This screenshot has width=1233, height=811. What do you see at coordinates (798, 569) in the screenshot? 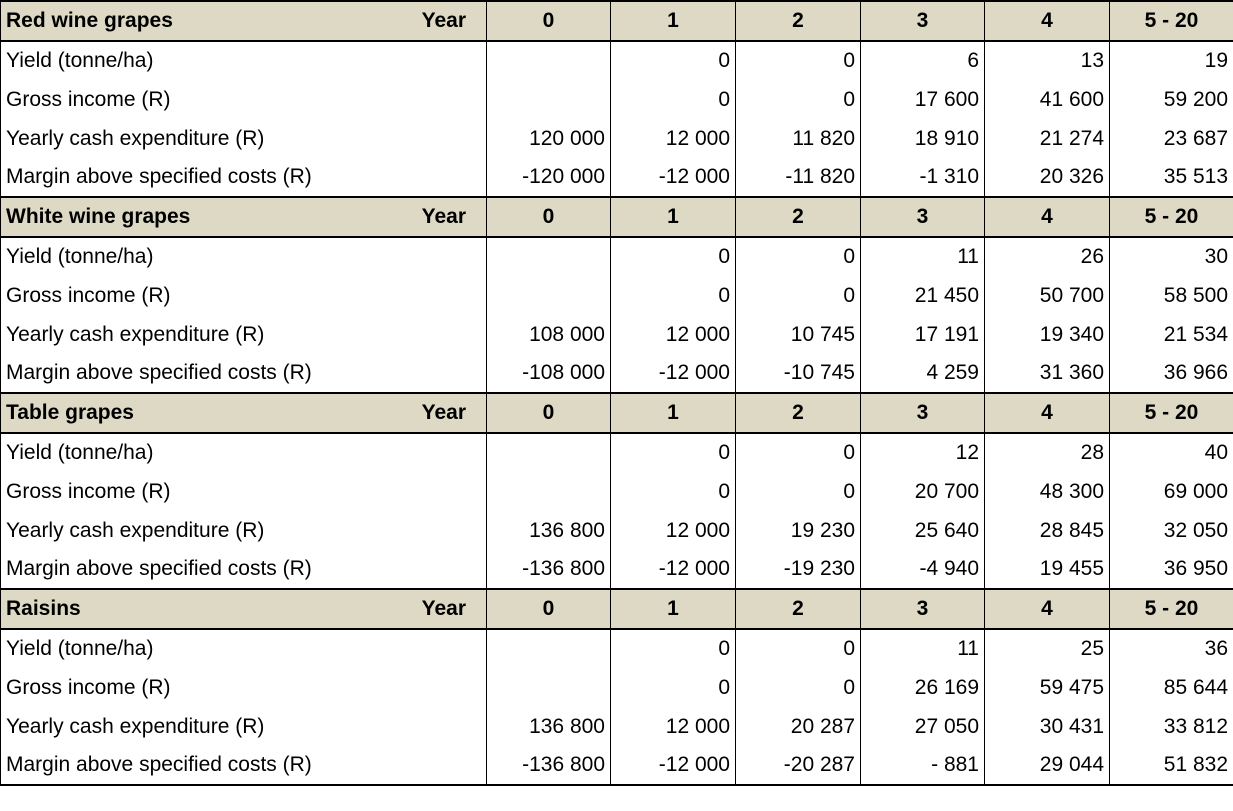
I see `value-cell: -19 230` at bounding box center [798, 569].